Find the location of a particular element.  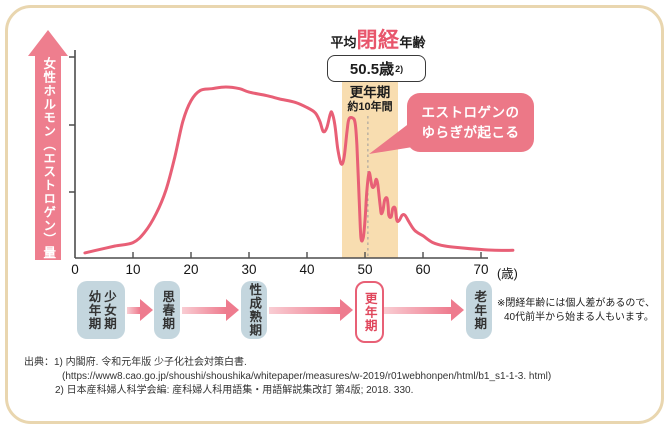

stage-label-senescence: 老年期 is located at coordinates (479, 310).